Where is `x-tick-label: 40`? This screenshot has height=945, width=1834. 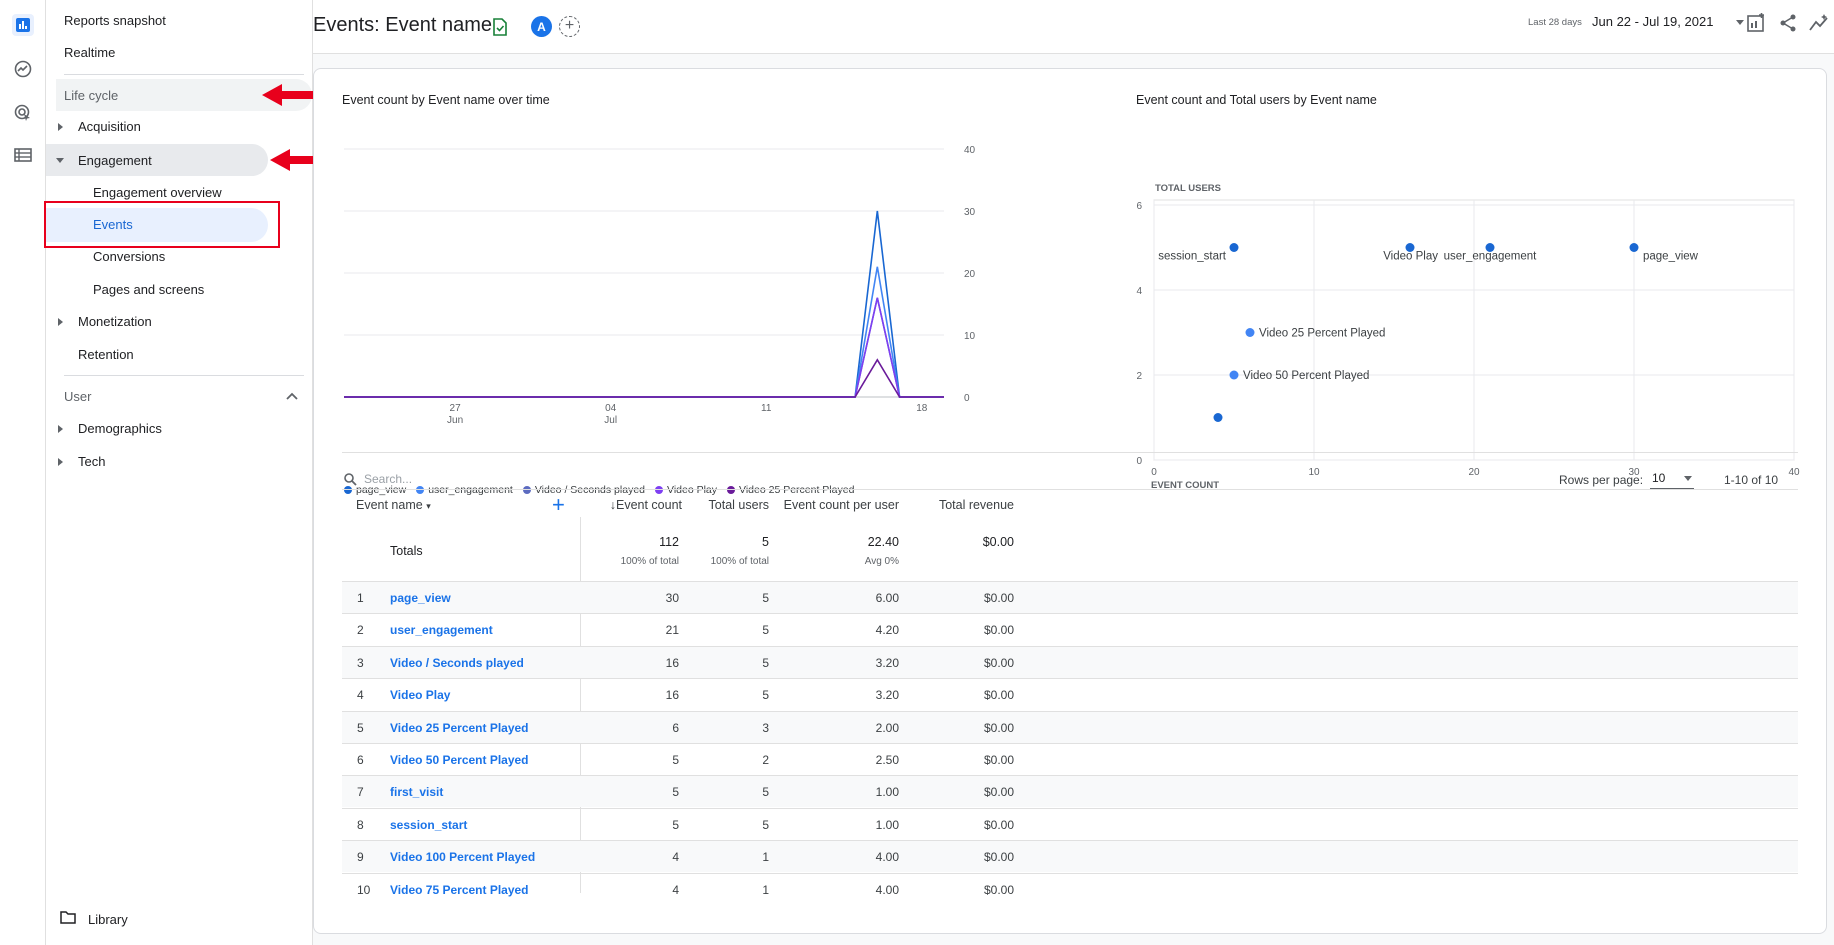
x-tick-label: 40 is located at coordinates (1794, 472).